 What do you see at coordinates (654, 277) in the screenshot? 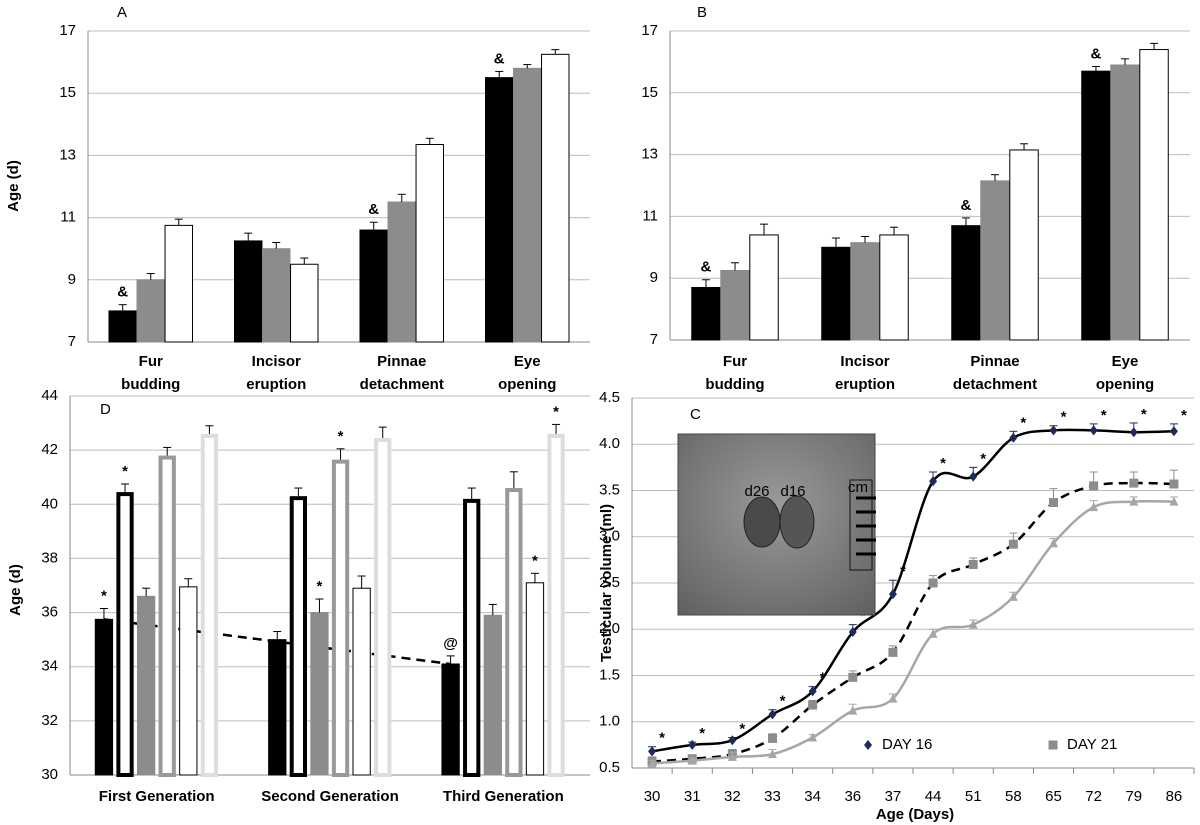
I see `y-tick-label: 9` at bounding box center [654, 277].